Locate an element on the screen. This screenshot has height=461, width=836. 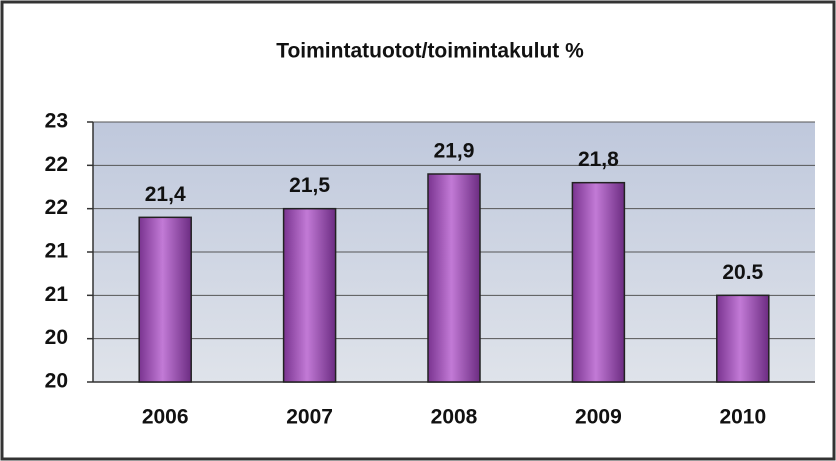
data-label: 21,8 is located at coordinates (598, 159).